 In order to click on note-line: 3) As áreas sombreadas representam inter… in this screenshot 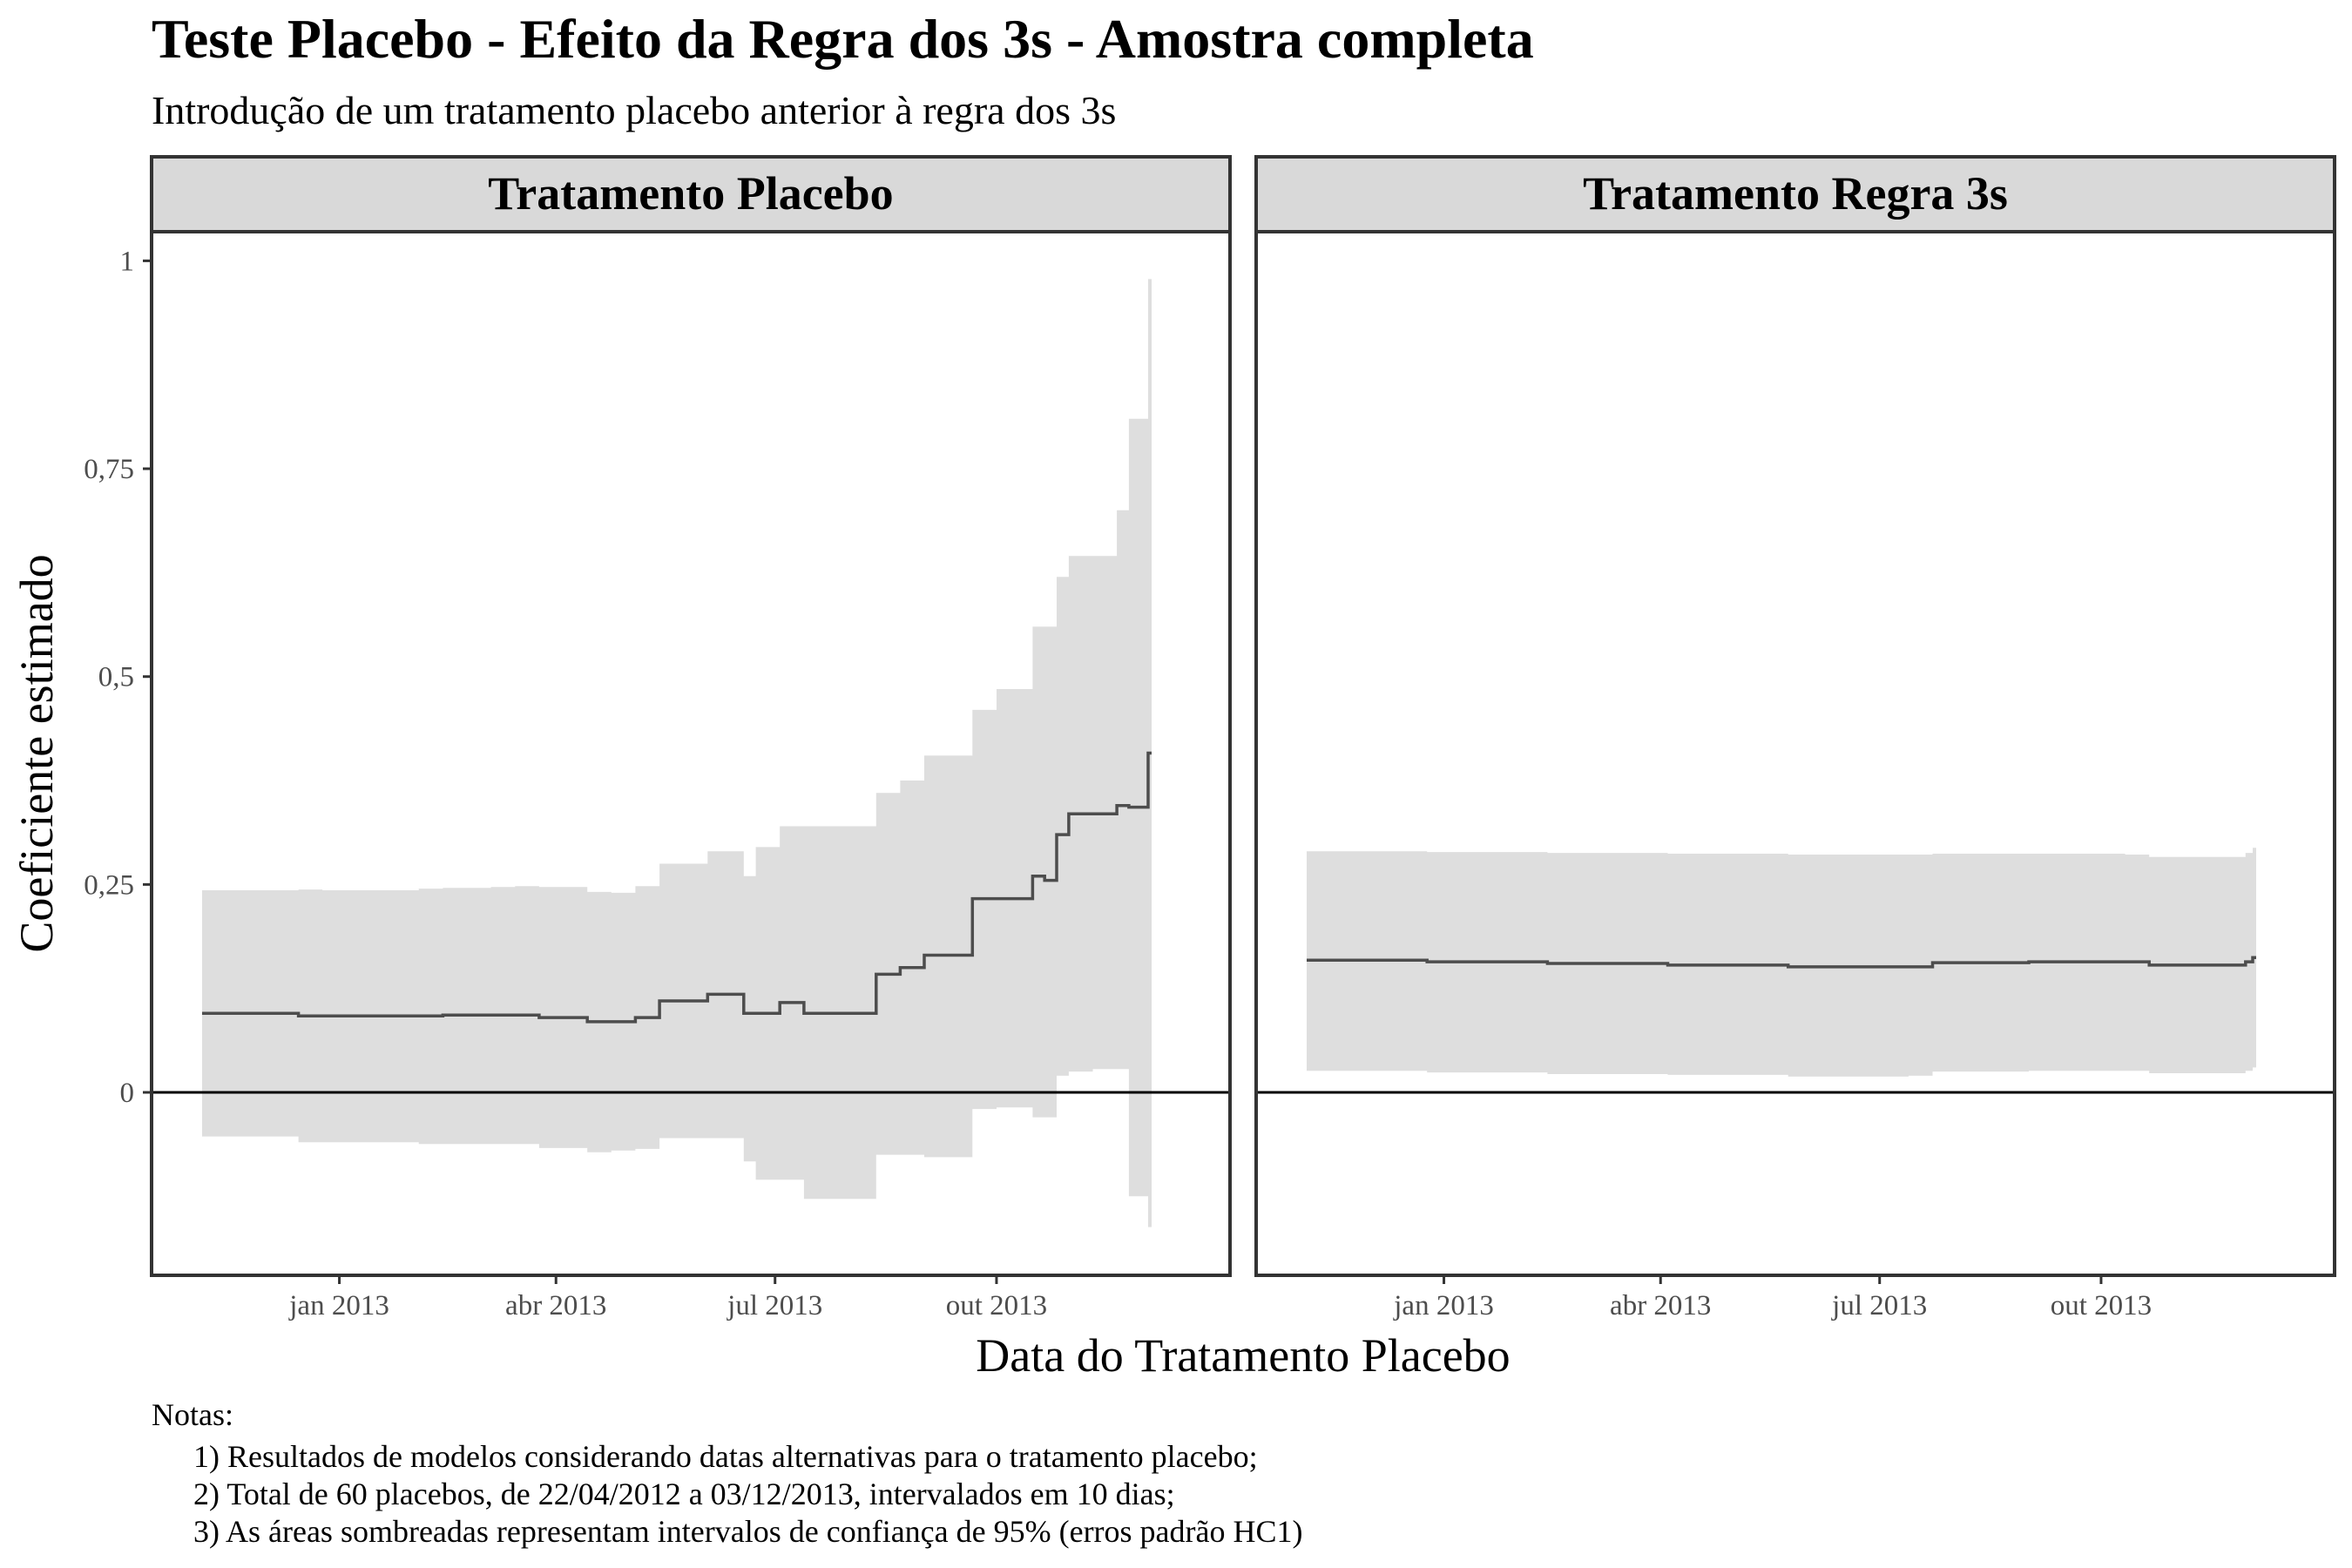, I will do `click(748, 1531)`.